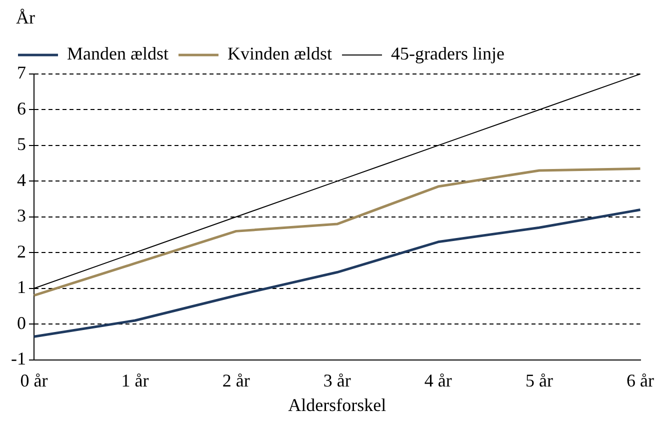 This screenshot has height=425, width=665. Describe the element at coordinates (337, 380) in the screenshot. I see `x-tick-label: 3 år` at that location.